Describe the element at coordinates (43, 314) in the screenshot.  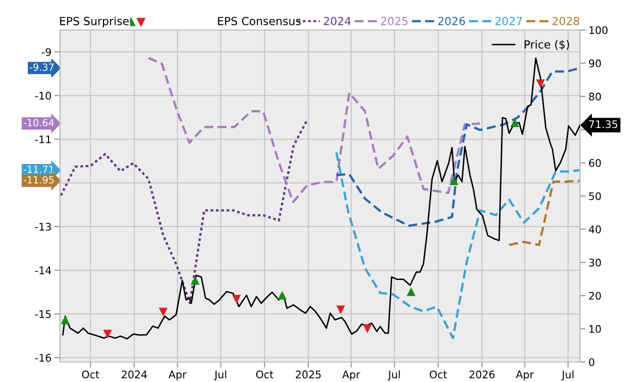
I see `y-tick-label: -15` at that location.